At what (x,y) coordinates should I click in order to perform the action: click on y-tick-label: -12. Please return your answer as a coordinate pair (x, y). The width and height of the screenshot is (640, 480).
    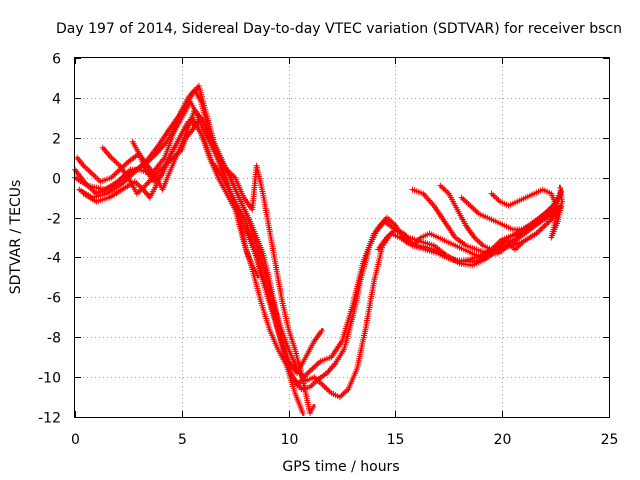
    Looking at the image, I should click on (49, 419).